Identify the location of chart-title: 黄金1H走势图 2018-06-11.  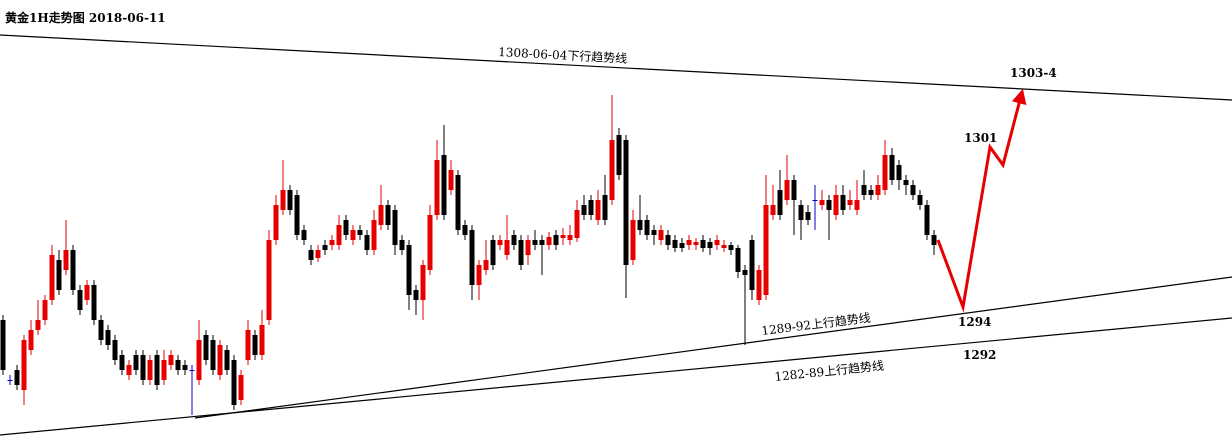
(85, 17).